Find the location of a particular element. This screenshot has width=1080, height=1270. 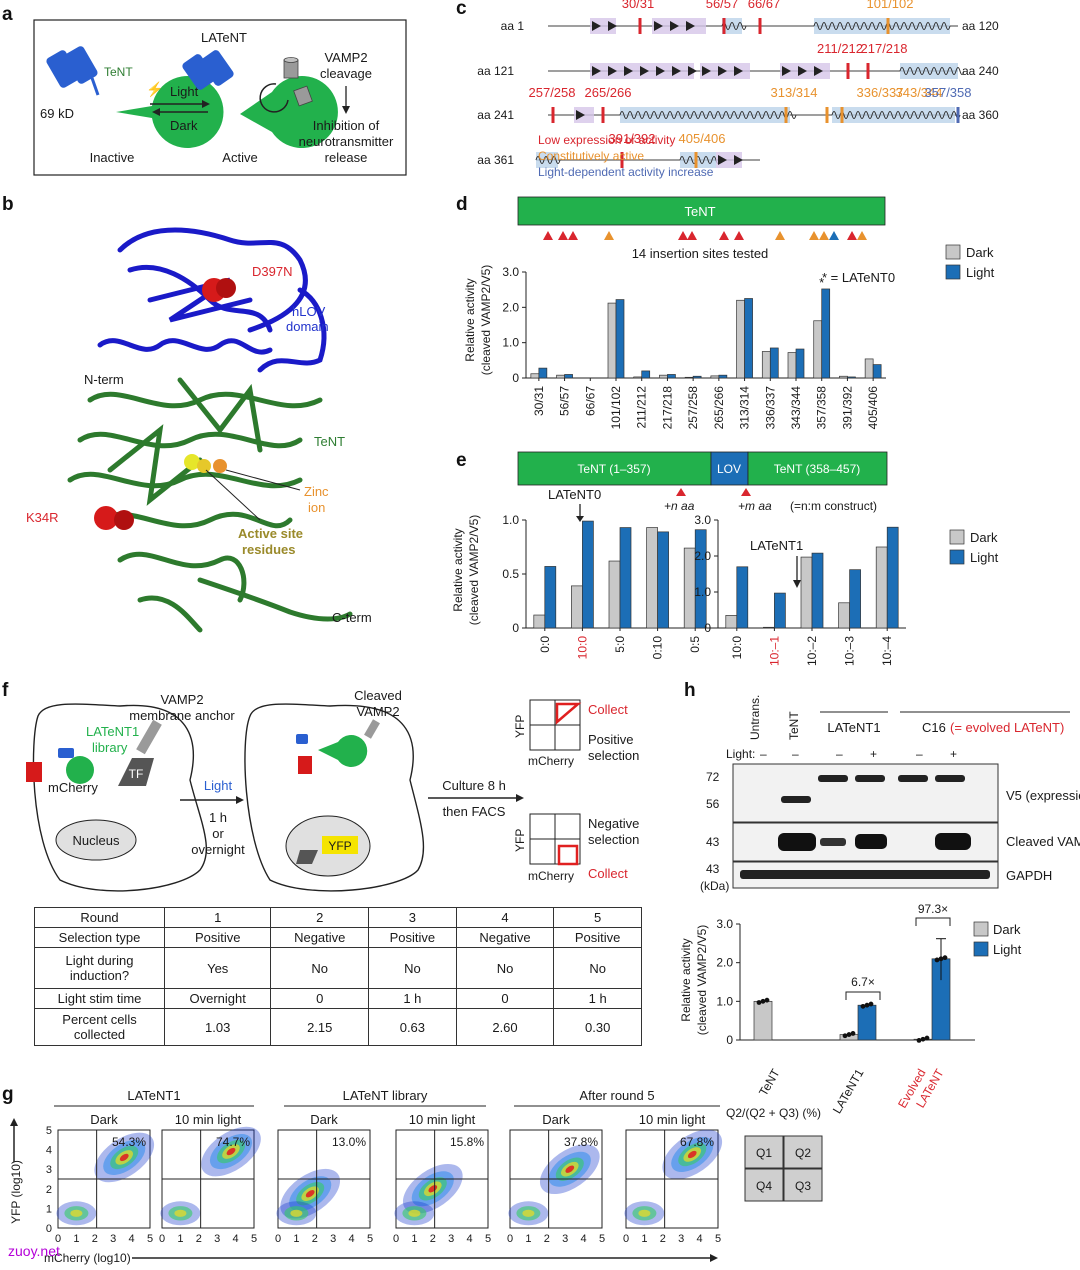

k34r-label: K34R is located at coordinates (42, 517).